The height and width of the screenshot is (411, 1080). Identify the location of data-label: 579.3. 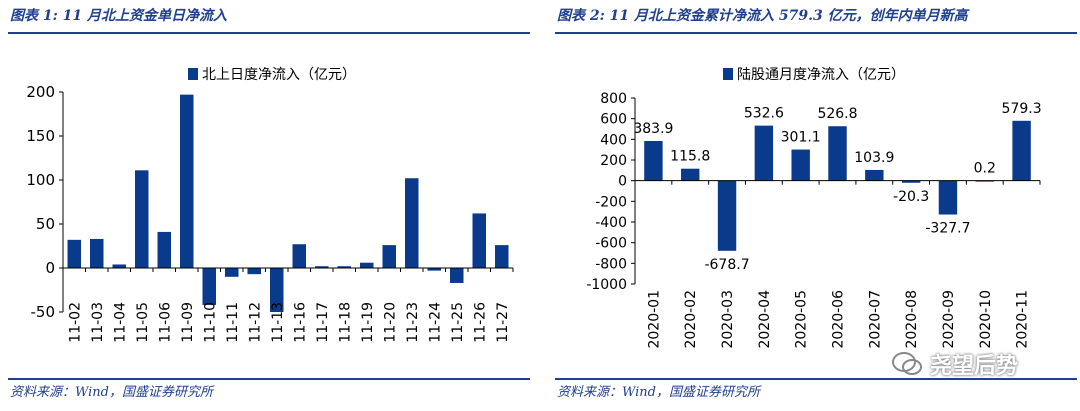
(1022, 109).